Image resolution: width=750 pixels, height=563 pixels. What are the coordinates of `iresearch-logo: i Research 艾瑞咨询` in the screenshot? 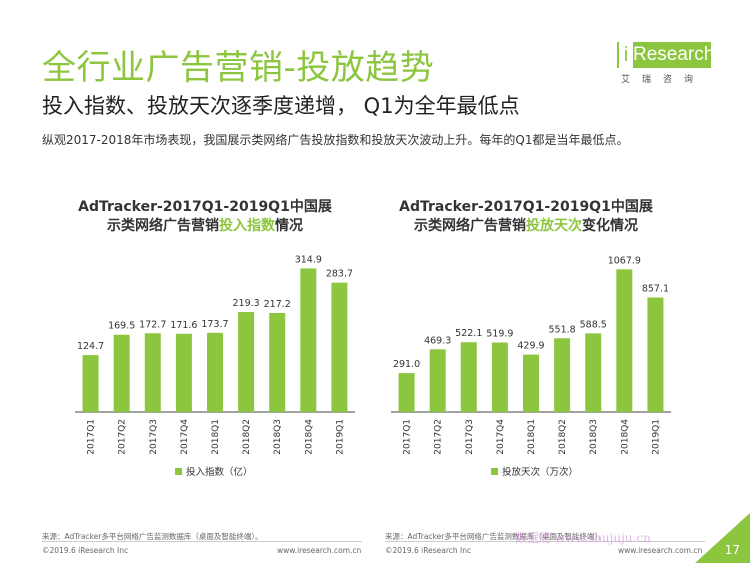 It's located at (660, 66).